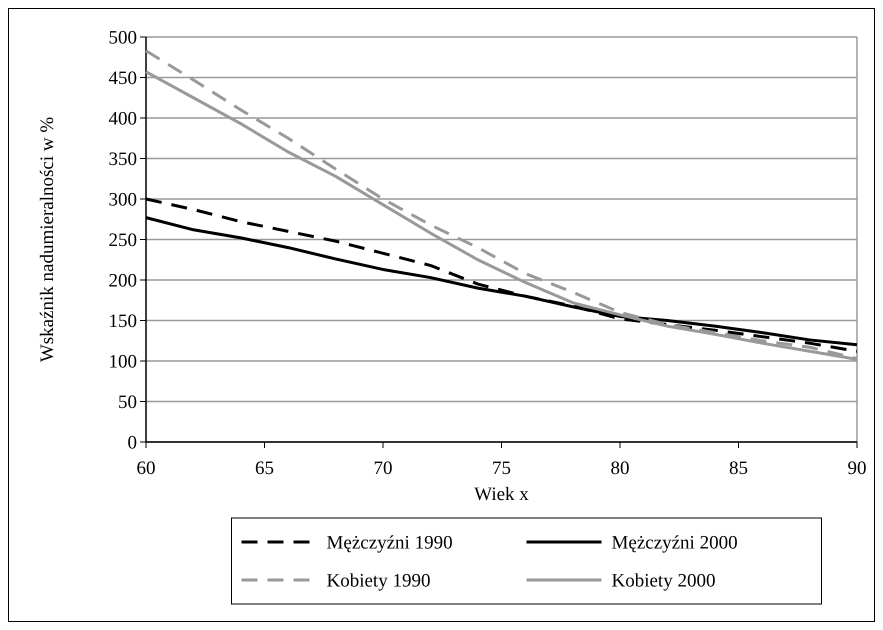 This screenshot has width=883, height=630. What do you see at coordinates (383, 468) in the screenshot?
I see `x-tick-label: 70` at bounding box center [383, 468].